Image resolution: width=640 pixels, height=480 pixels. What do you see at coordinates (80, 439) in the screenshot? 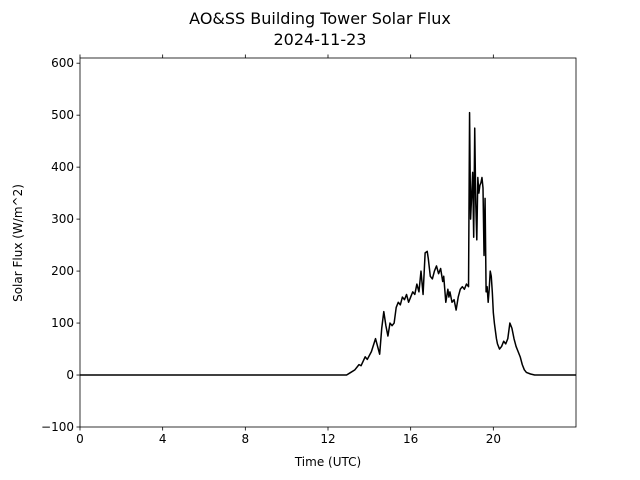
I see `x-tick-label: 0` at bounding box center [80, 439].